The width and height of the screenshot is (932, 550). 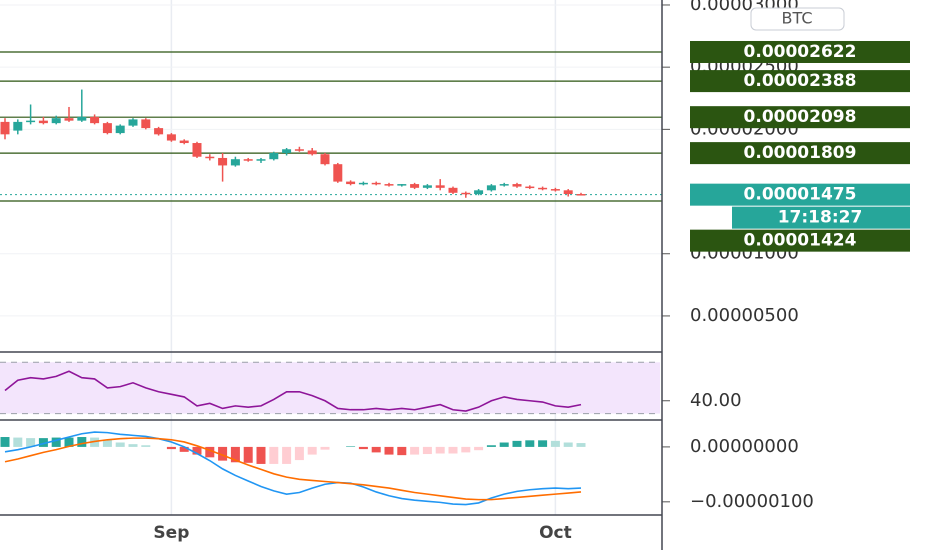 I want to click on x-tick-label: Oct, so click(x=555, y=533).